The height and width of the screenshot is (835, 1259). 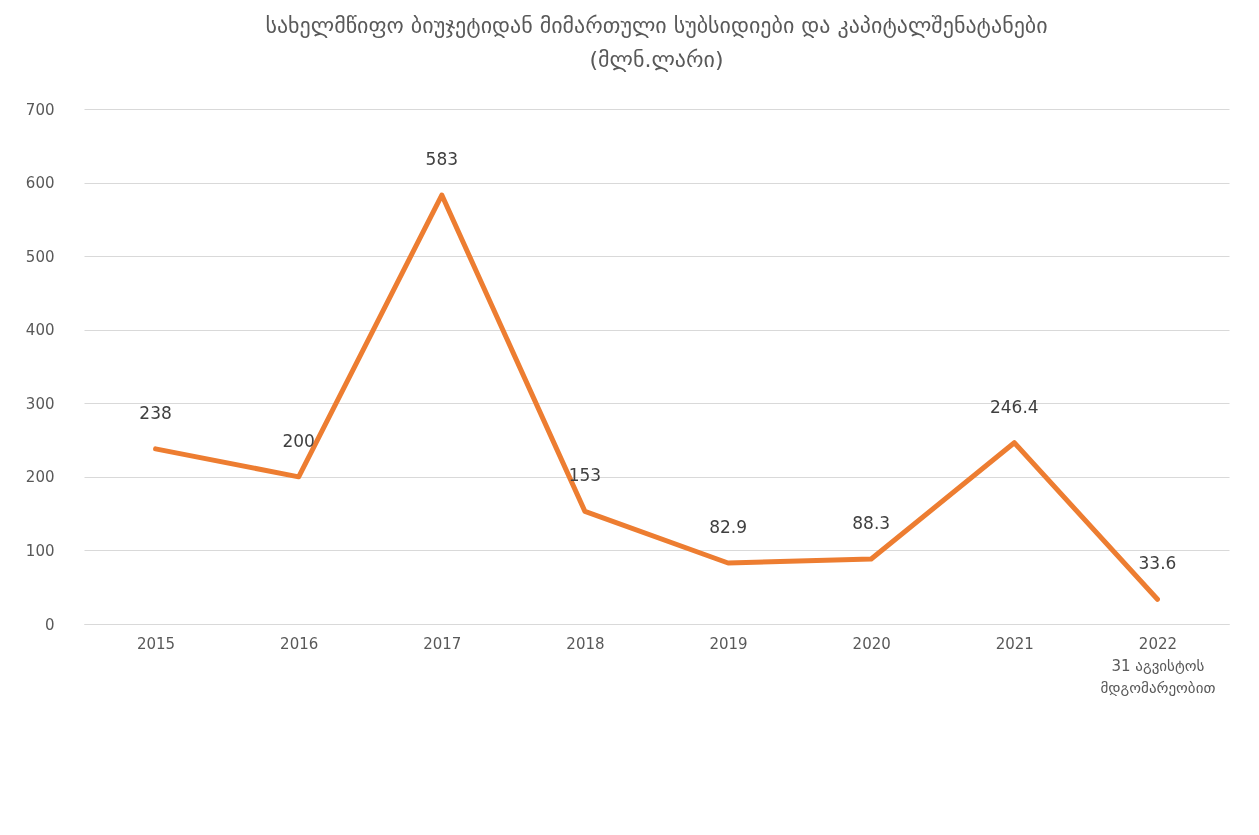 What do you see at coordinates (40, 477) in the screenshot?
I see `y-tick-label: 200` at bounding box center [40, 477].